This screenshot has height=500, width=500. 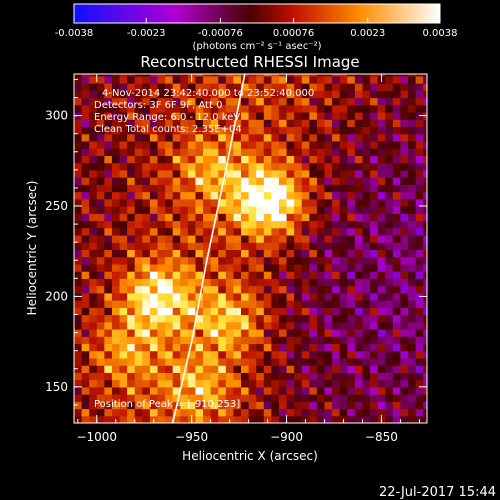 What do you see at coordinates (56, 206) in the screenshot?
I see `y-tick-label: 250` at bounding box center [56, 206].